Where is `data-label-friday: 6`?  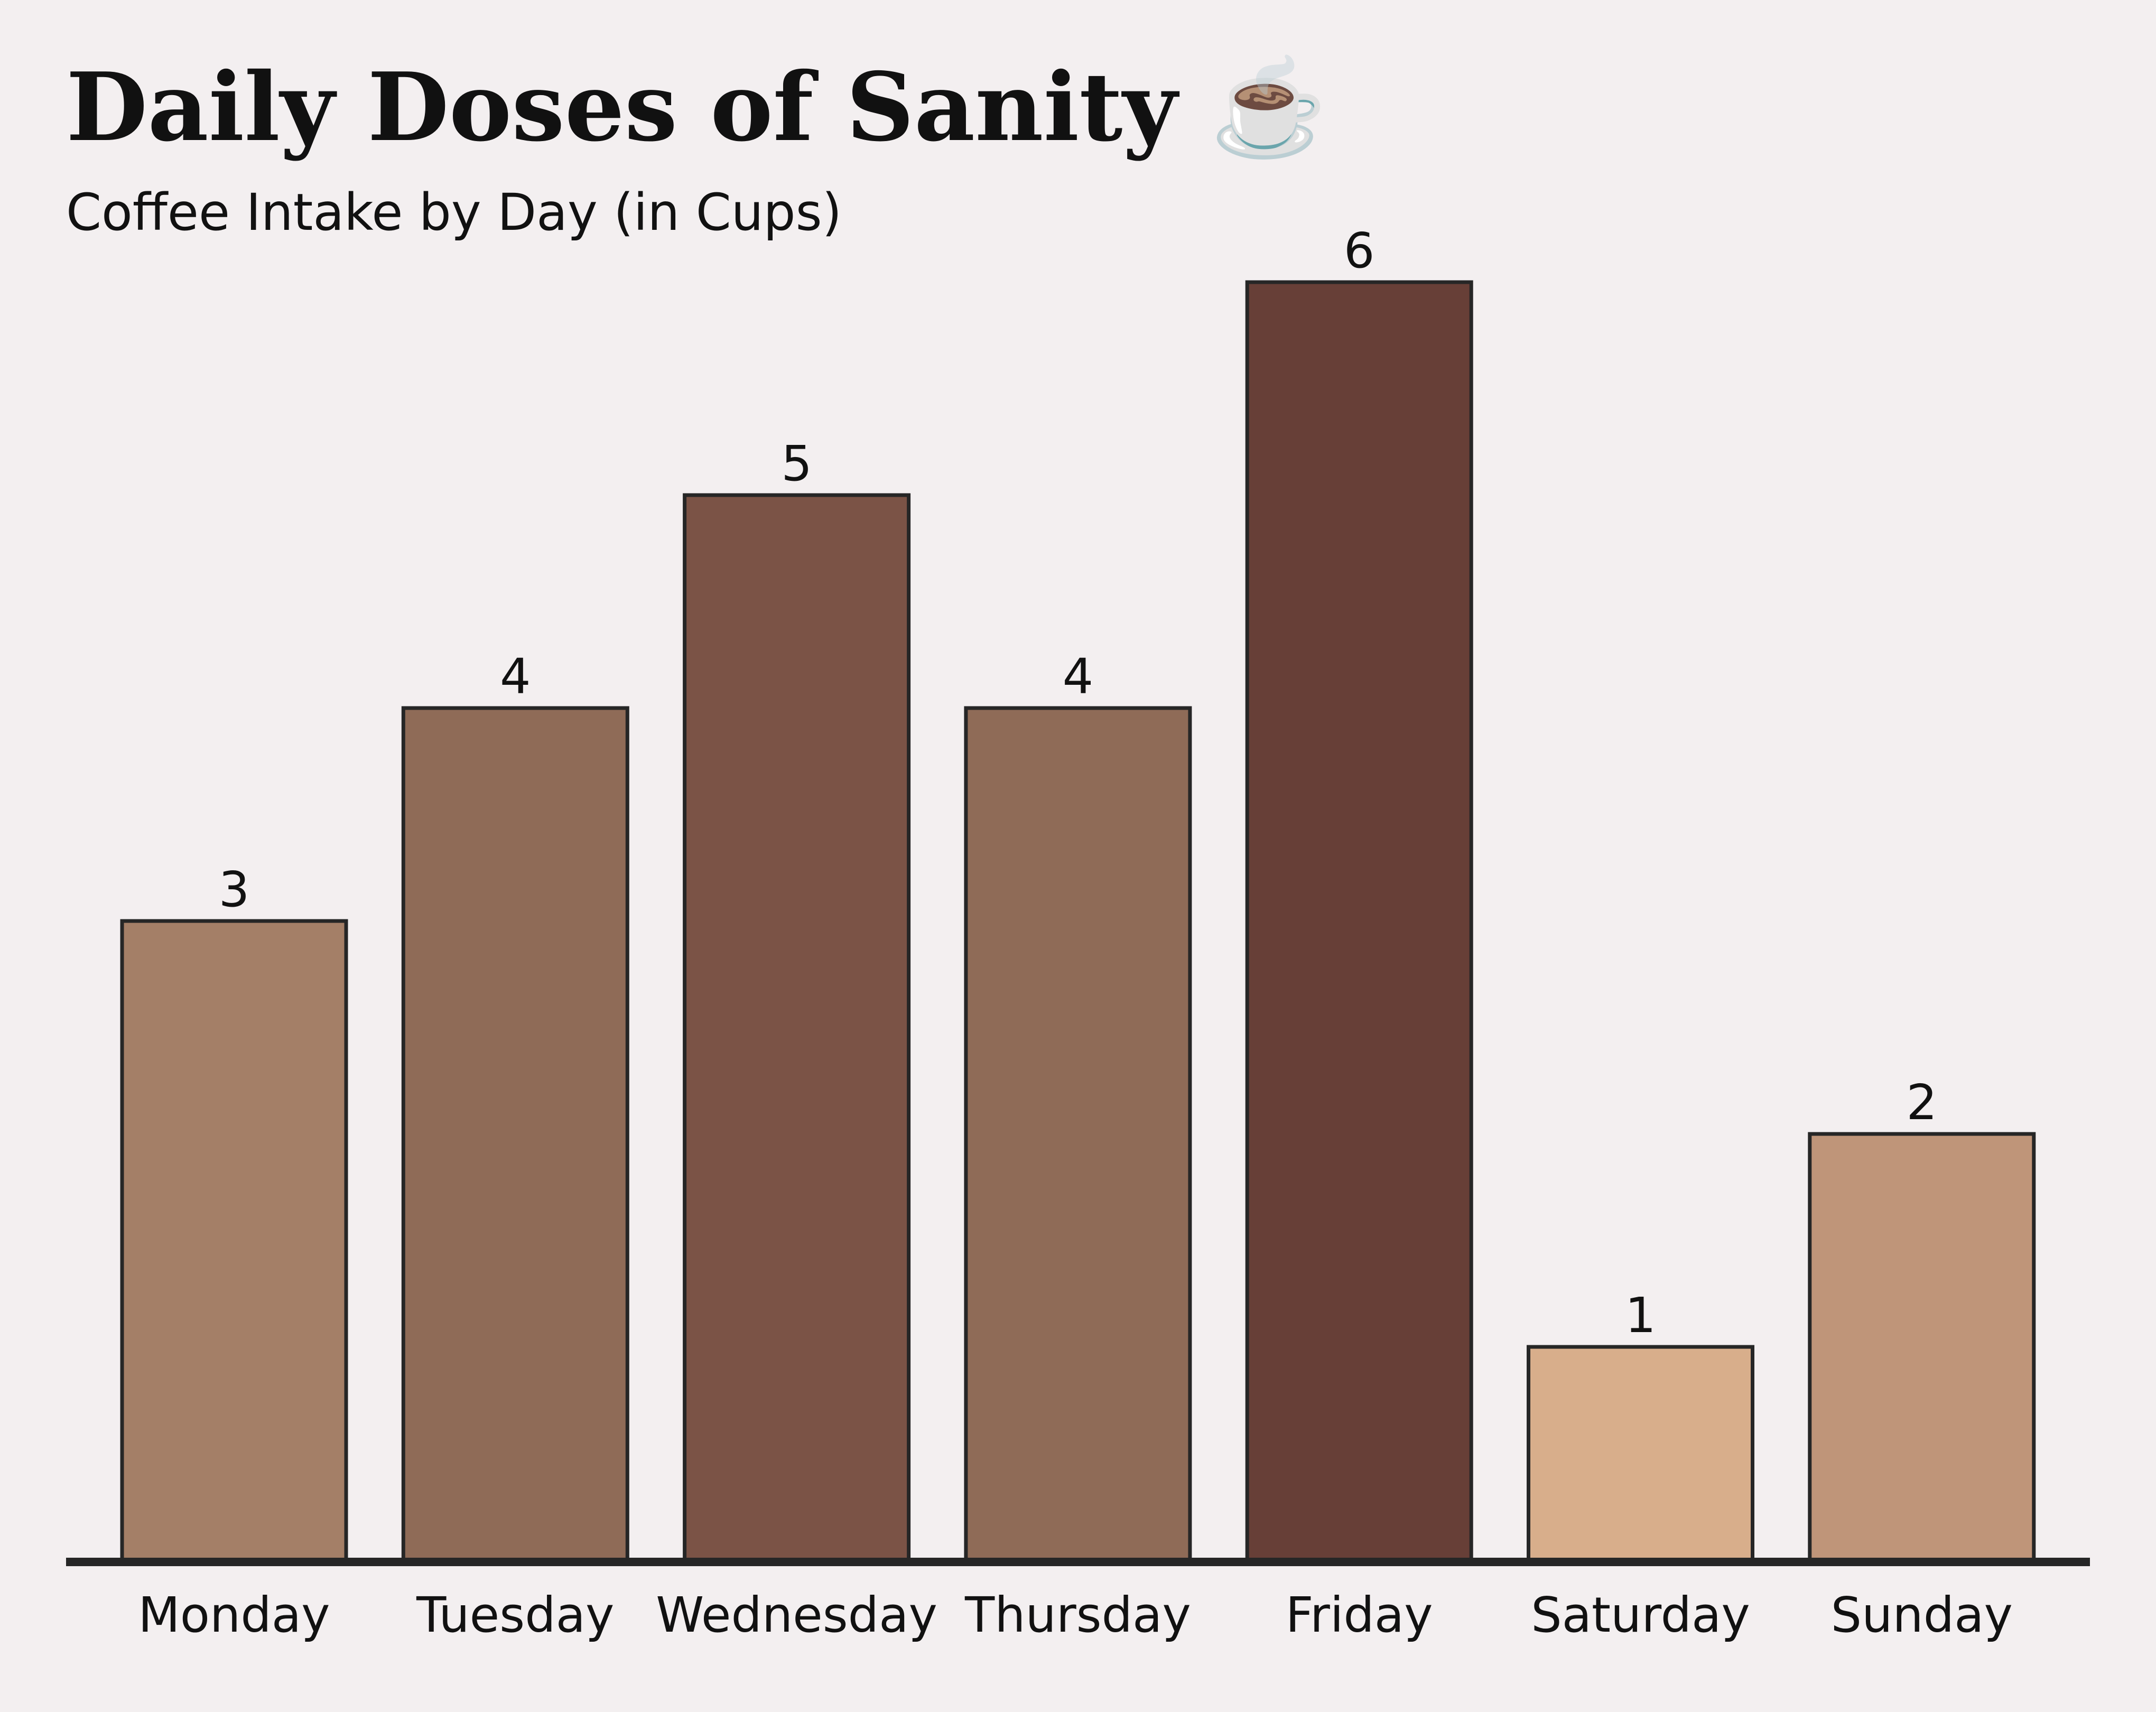 data-label-friday: 6 is located at coordinates (1359, 250).